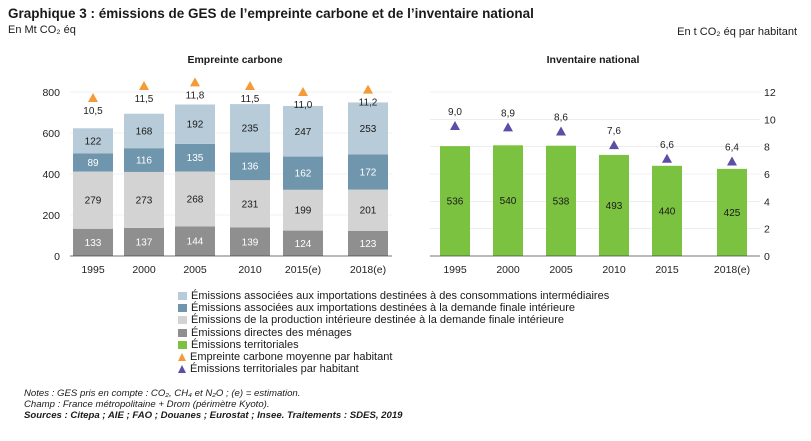  I want to click on legend-label: Émissions territoriales, so click(245, 344).